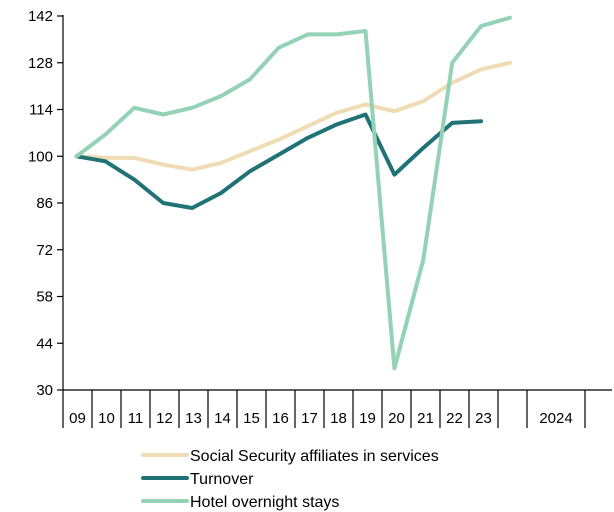 This screenshot has height=512, width=614. What do you see at coordinates (40, 16) in the screenshot?
I see `y-tick-label: 142` at bounding box center [40, 16].